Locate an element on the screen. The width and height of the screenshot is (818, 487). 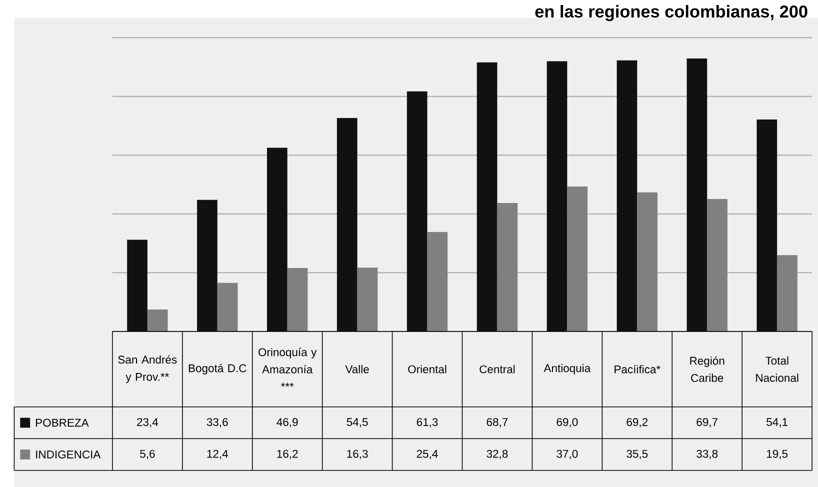
x-tick-label: Total Nacional is located at coordinates (777, 369).